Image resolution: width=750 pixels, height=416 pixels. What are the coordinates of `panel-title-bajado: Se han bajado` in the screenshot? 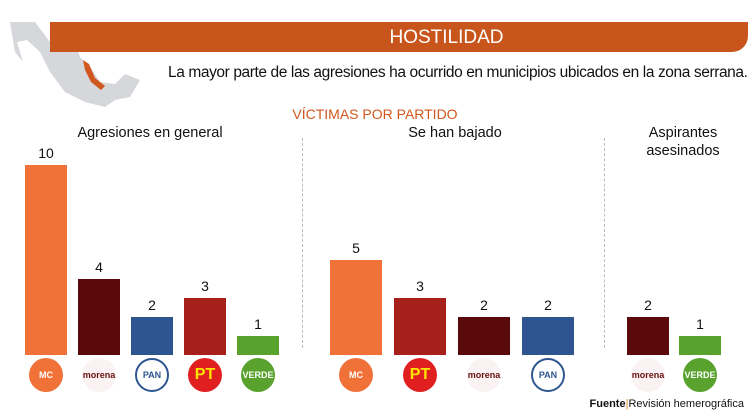 It's located at (455, 133).